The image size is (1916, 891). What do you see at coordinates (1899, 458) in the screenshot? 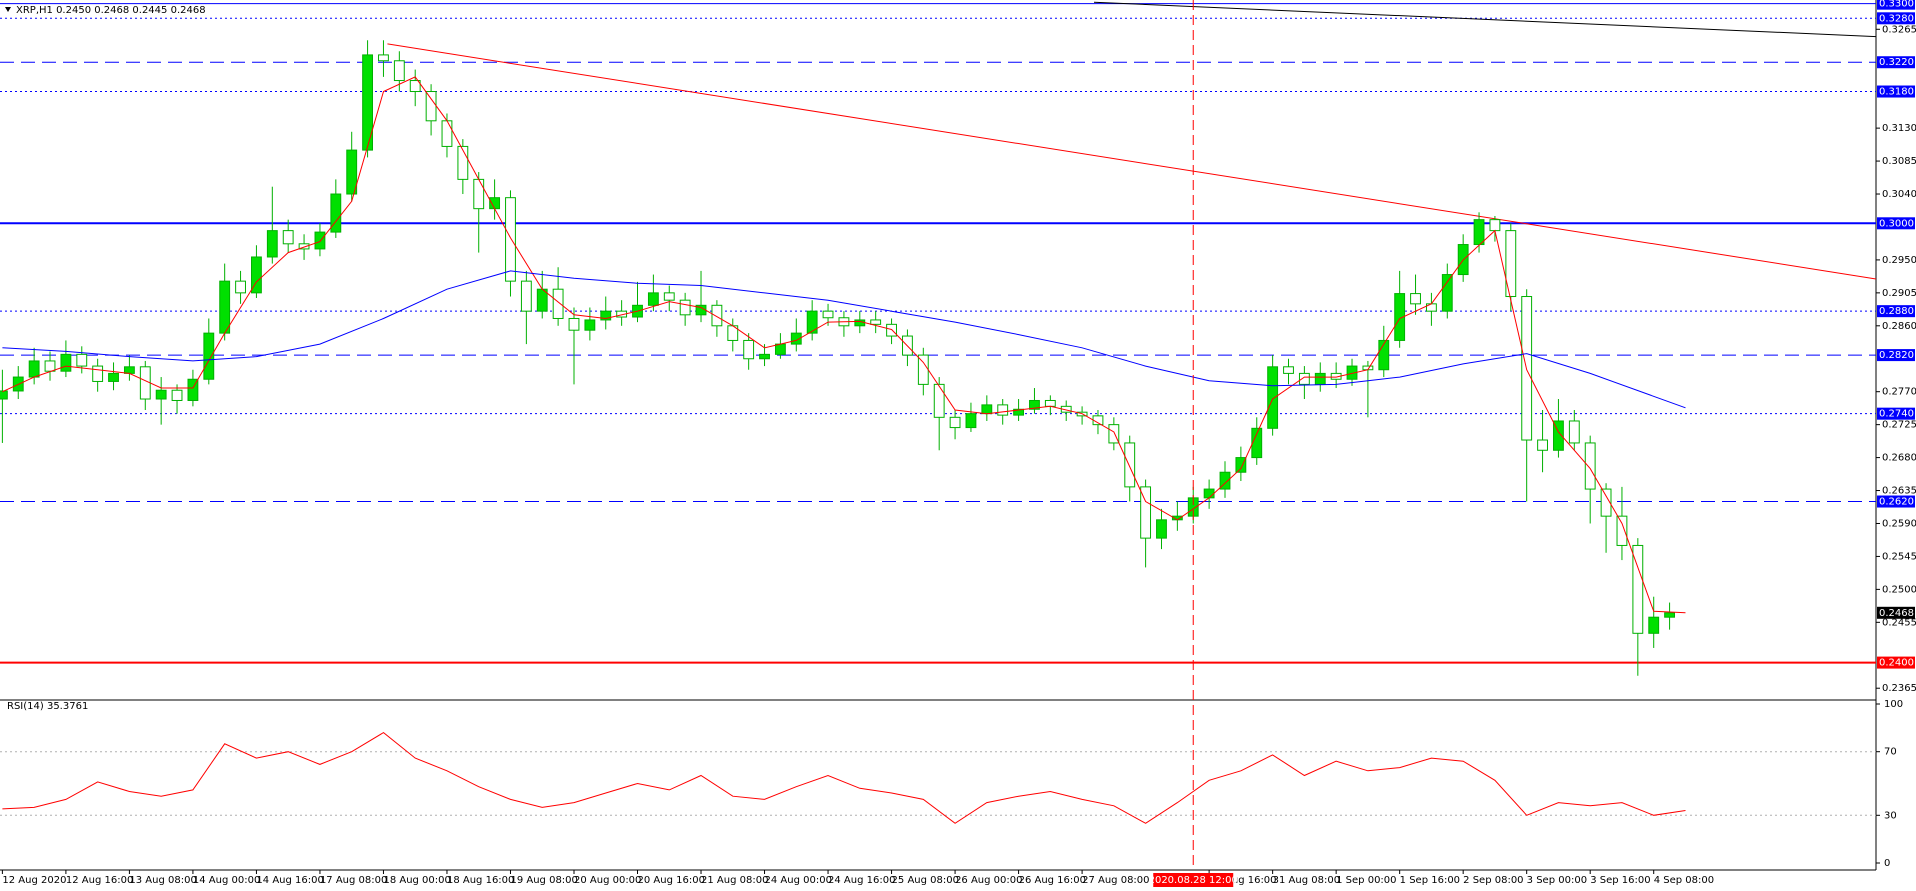
I see `y-tick-label: 0.2680` at bounding box center [1899, 458].